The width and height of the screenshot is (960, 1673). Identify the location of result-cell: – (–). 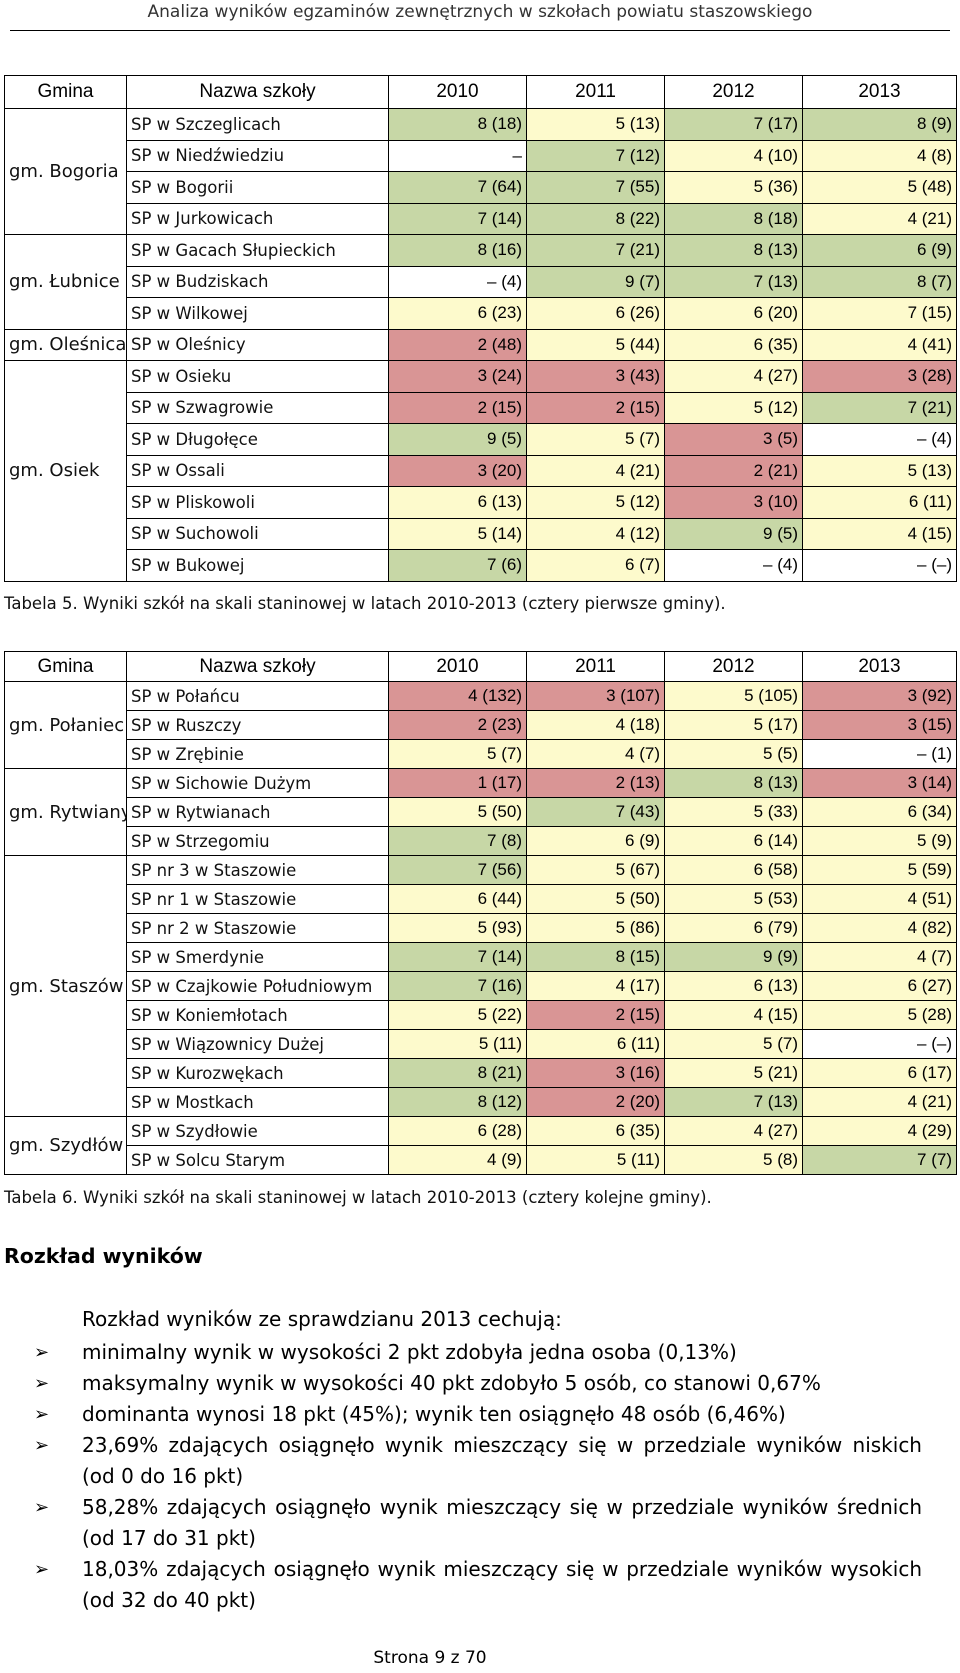
(879, 1044).